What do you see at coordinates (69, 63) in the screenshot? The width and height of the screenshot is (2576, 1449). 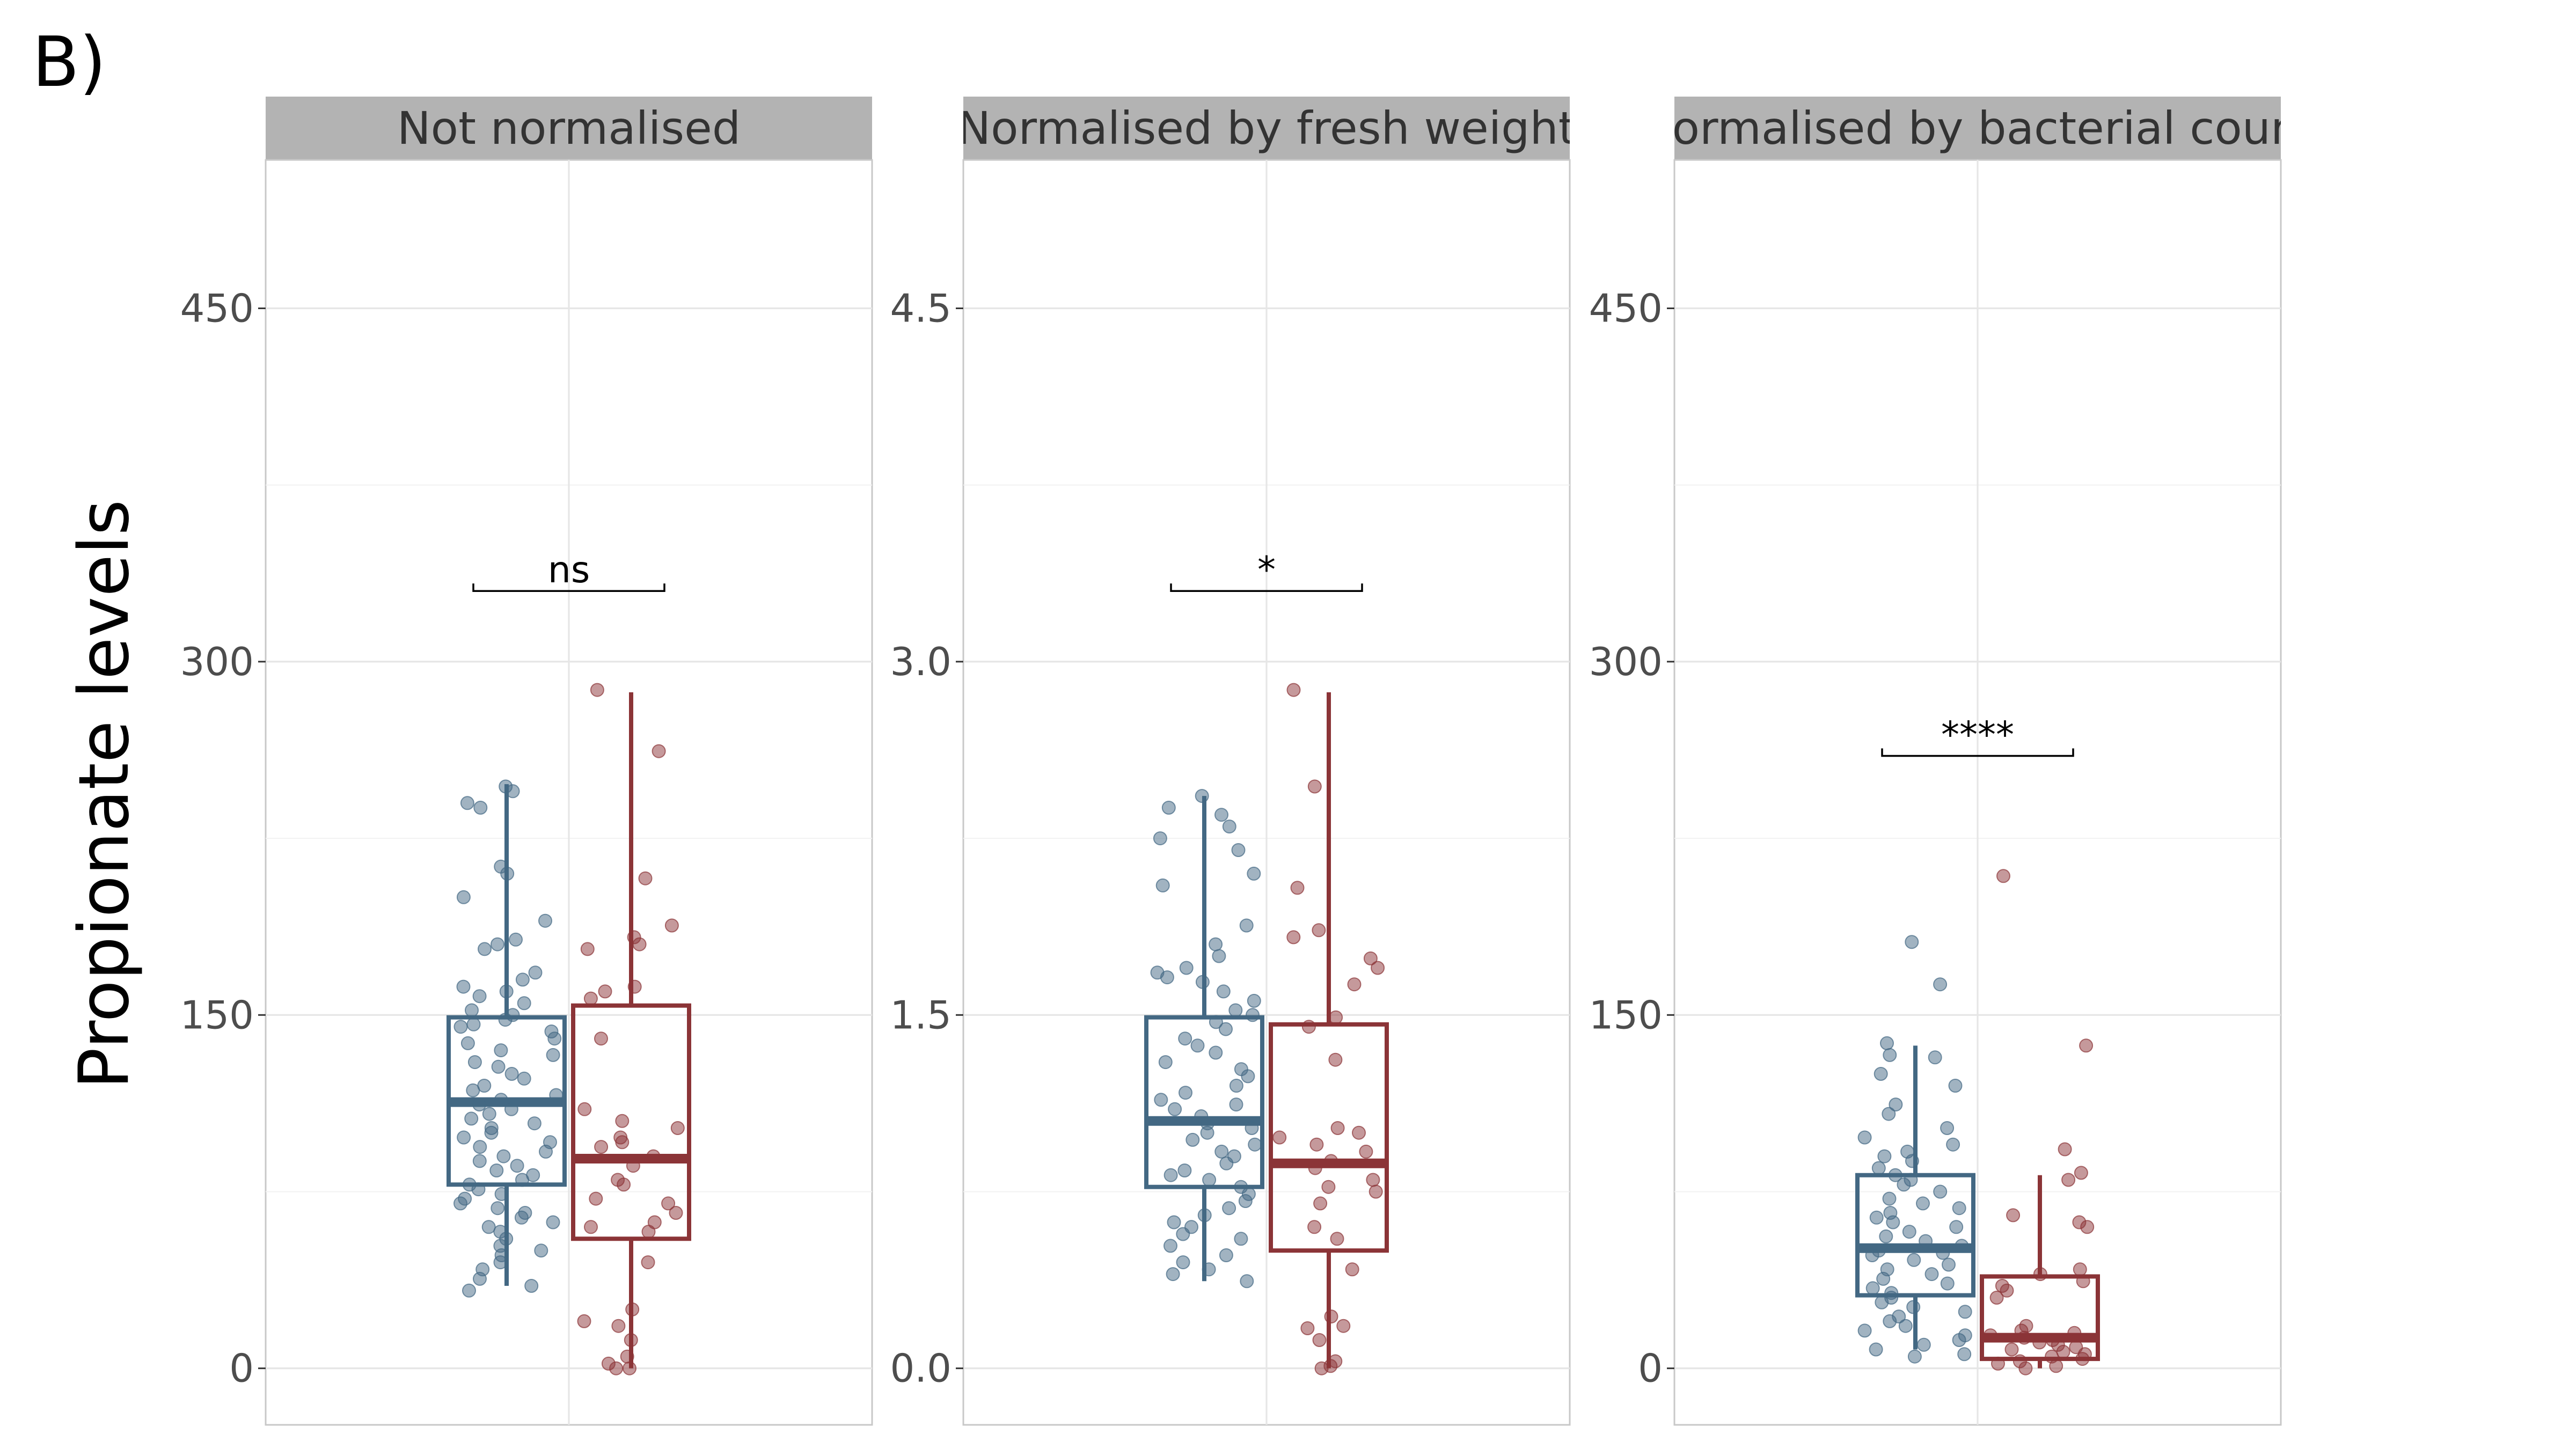 I see `panel-tag-label: B)` at bounding box center [69, 63].